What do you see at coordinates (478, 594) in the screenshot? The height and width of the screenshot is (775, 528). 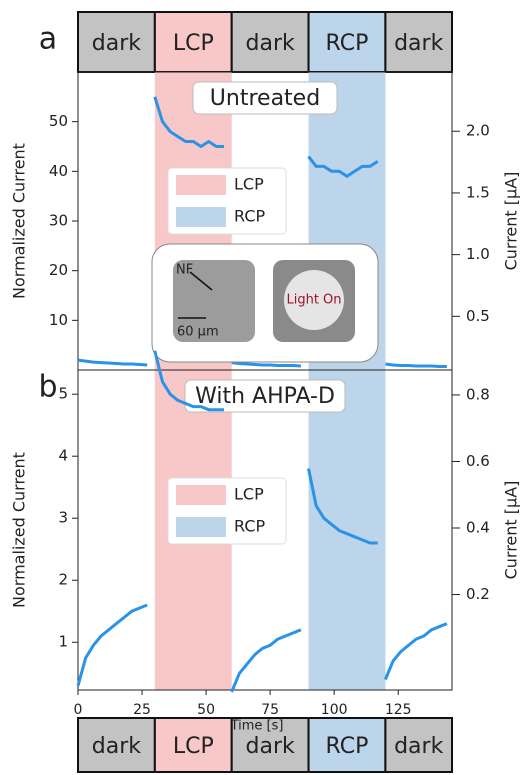 I see `y2-tick-label: 0.2` at bounding box center [478, 594].